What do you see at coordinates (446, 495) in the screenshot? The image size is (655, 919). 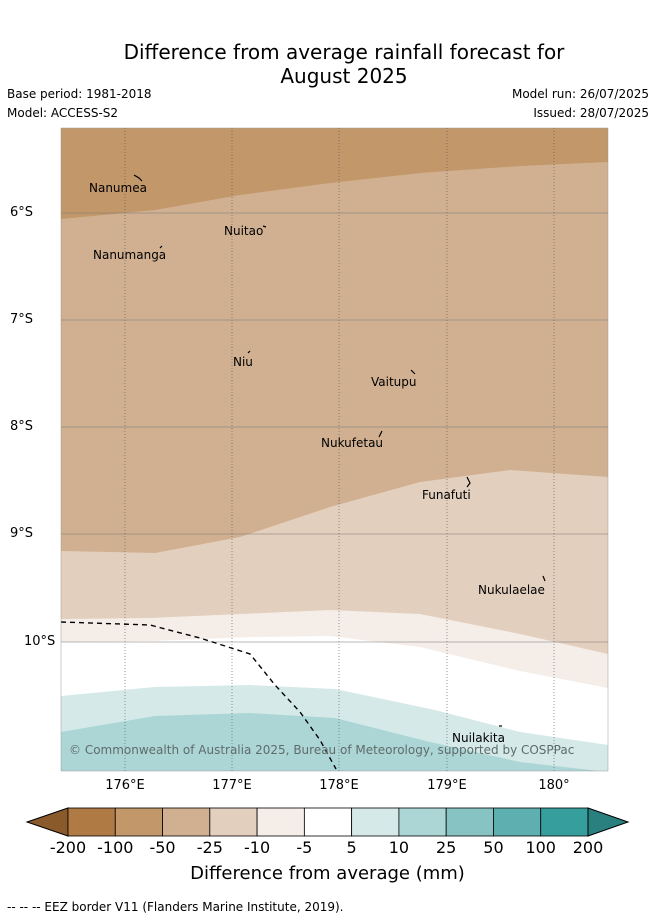 I see `place-label: Funafuti` at bounding box center [446, 495].